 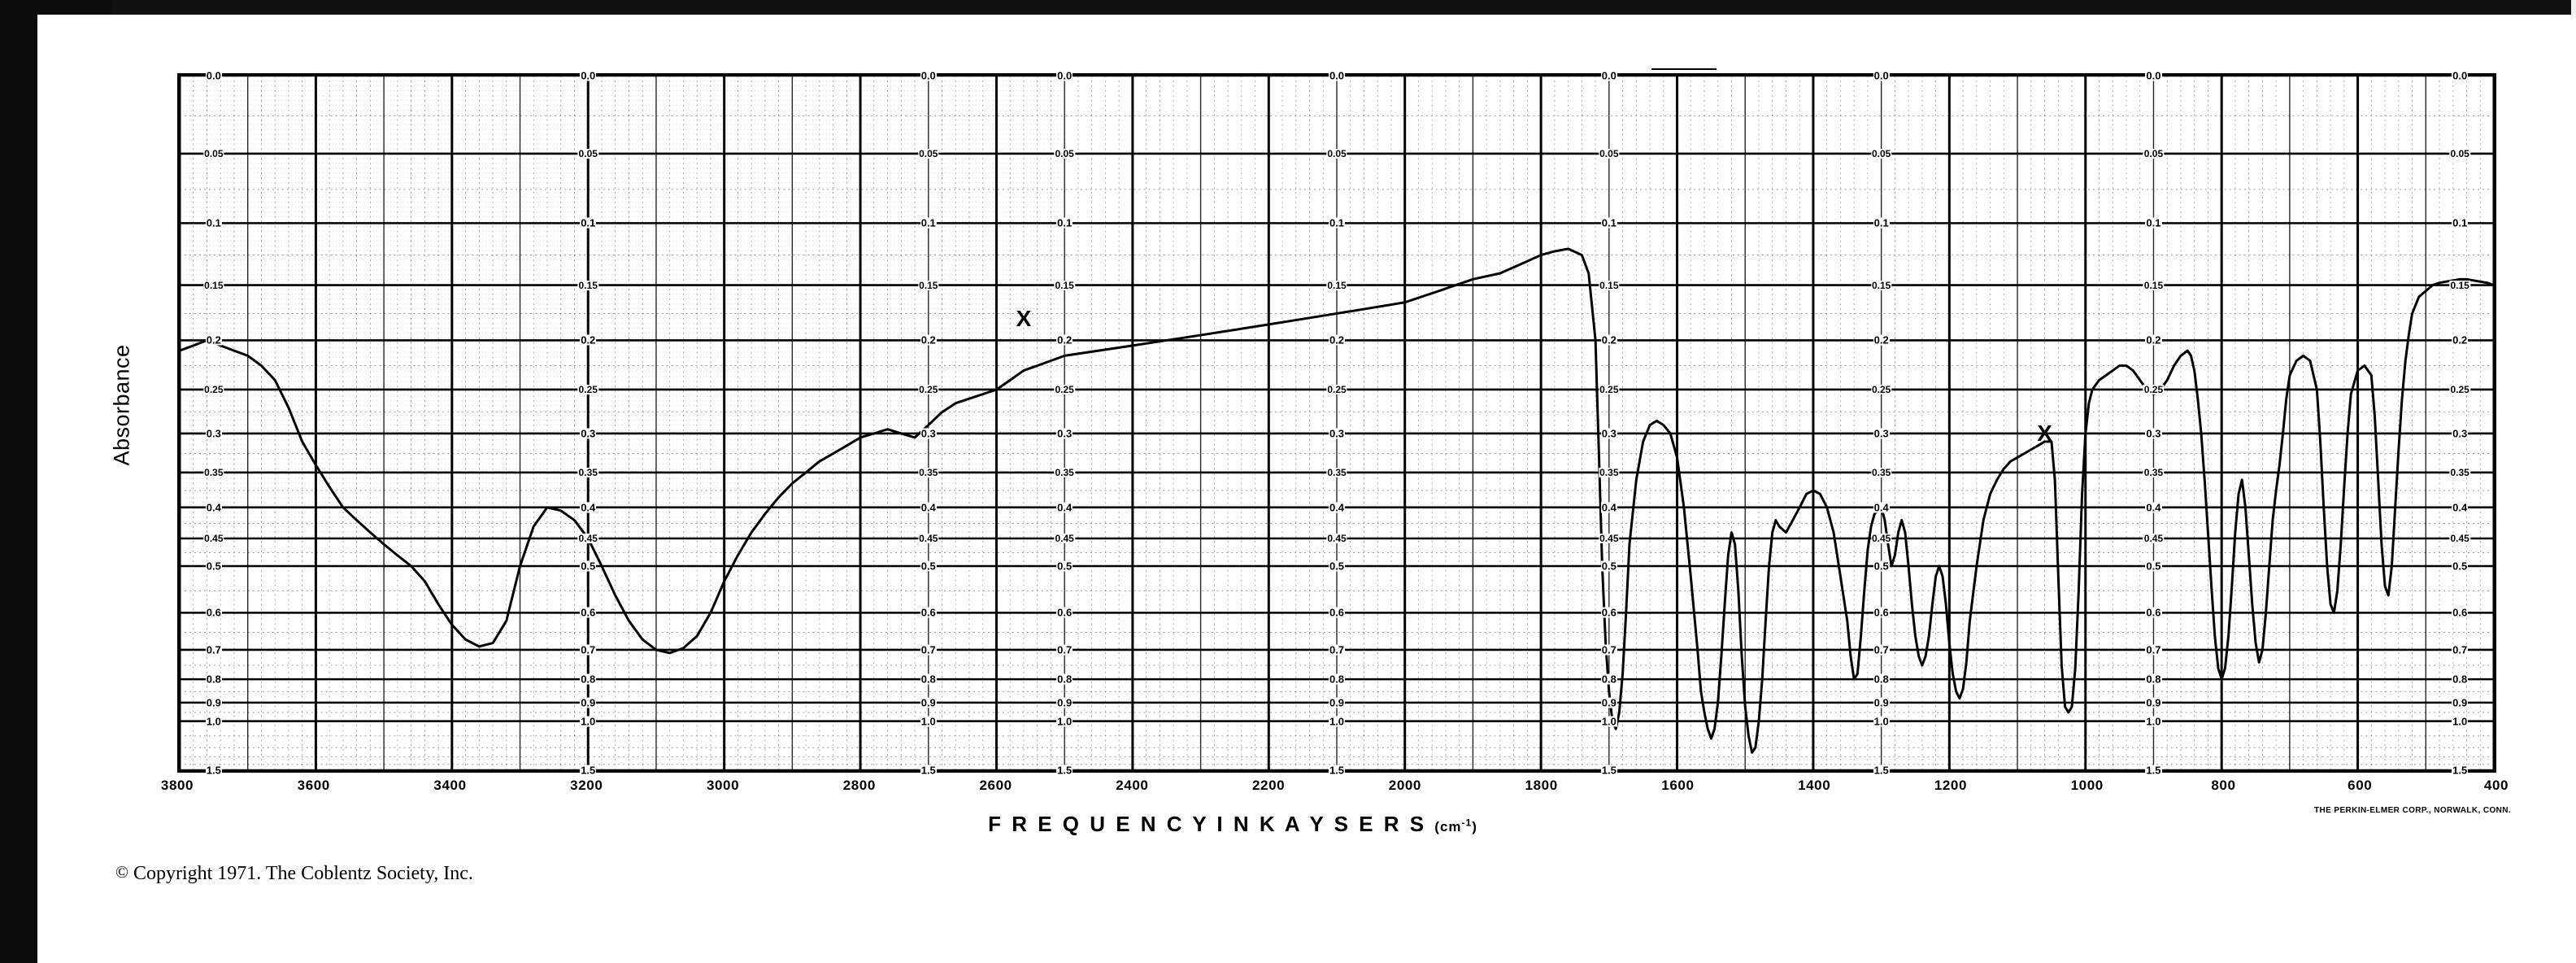 What do you see at coordinates (314, 785) in the screenshot?
I see `x-axis-tick-label: 3600` at bounding box center [314, 785].